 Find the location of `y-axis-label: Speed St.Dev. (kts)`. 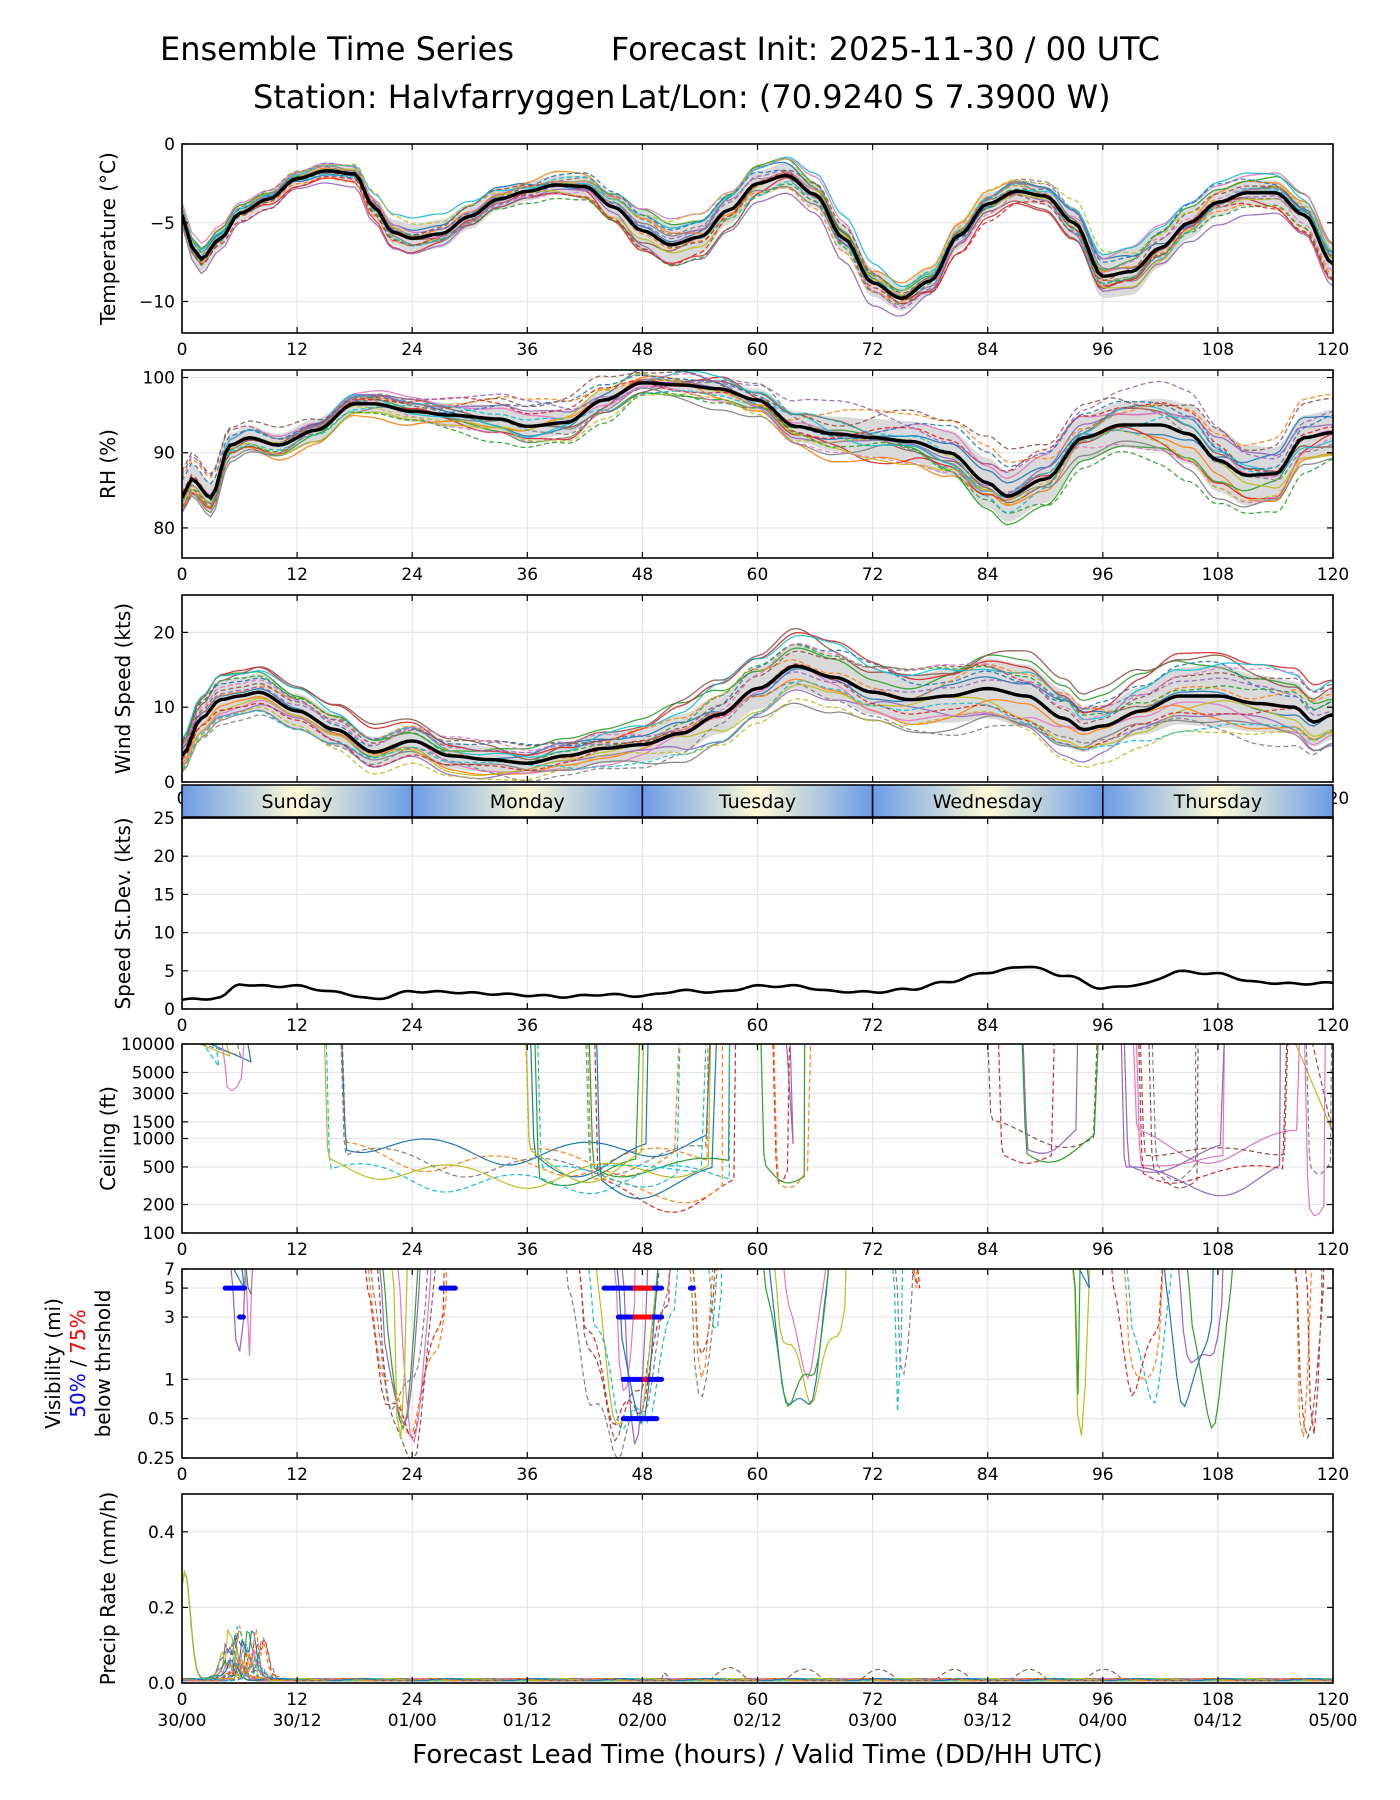

y-axis-label: Speed St.Dev. (kts) is located at coordinates (123, 913).